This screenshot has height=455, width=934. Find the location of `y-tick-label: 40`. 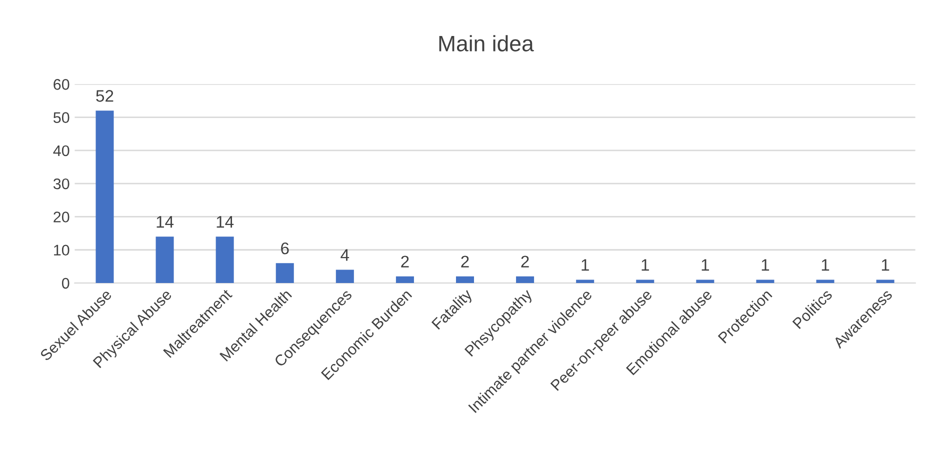

y-tick-label: 40 is located at coordinates (61, 150).